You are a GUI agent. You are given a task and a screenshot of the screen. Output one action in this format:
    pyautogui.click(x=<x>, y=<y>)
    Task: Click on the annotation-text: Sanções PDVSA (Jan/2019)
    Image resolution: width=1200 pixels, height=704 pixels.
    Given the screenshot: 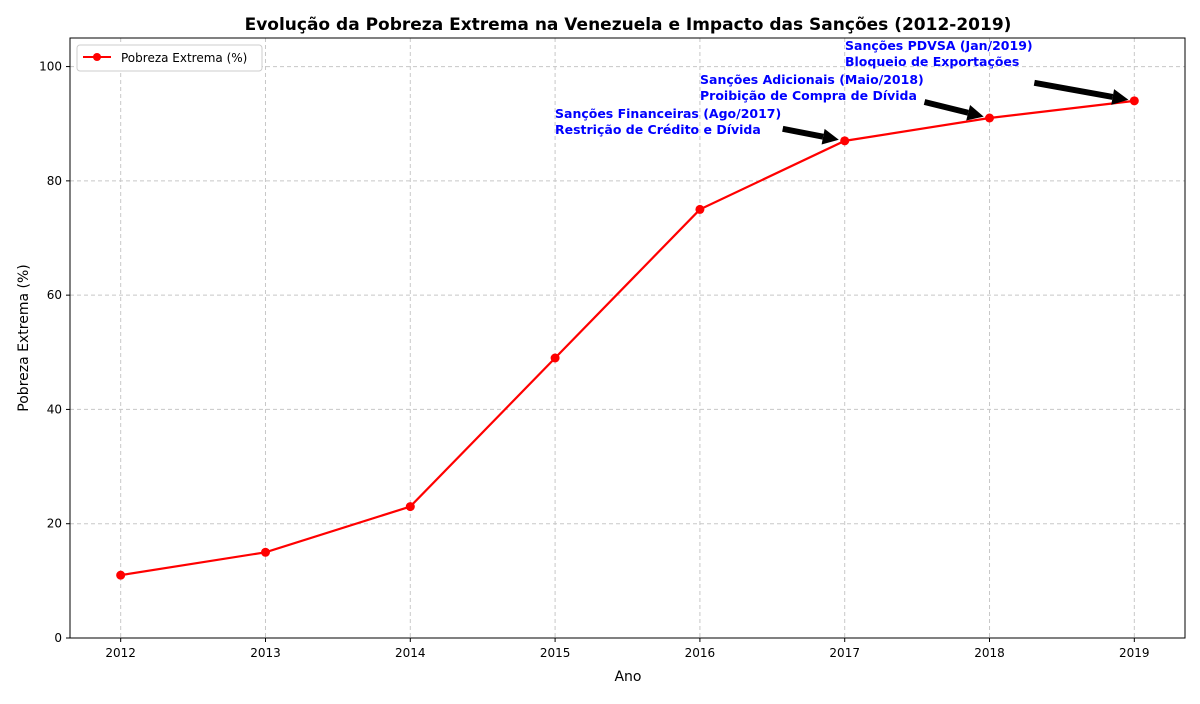 What is the action you would take?
    pyautogui.click(x=939, y=45)
    